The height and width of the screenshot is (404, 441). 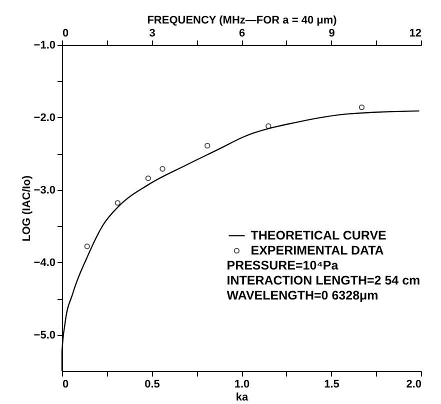 I want to click on x2-tick-label: 12, so click(x=415, y=34).